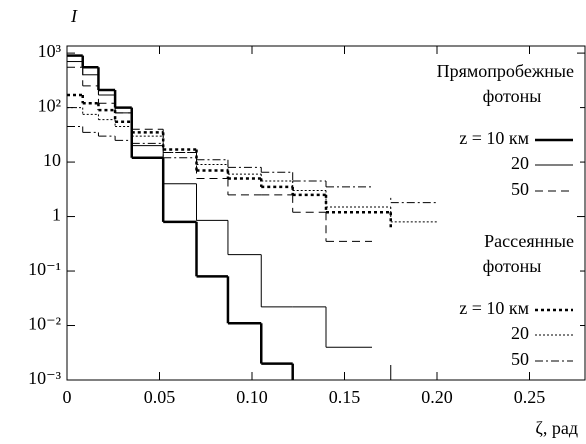 The image size is (586, 444). Describe the element at coordinates (505, 71) in the screenshot. I see `legend-title: Прямопробежные` at that location.